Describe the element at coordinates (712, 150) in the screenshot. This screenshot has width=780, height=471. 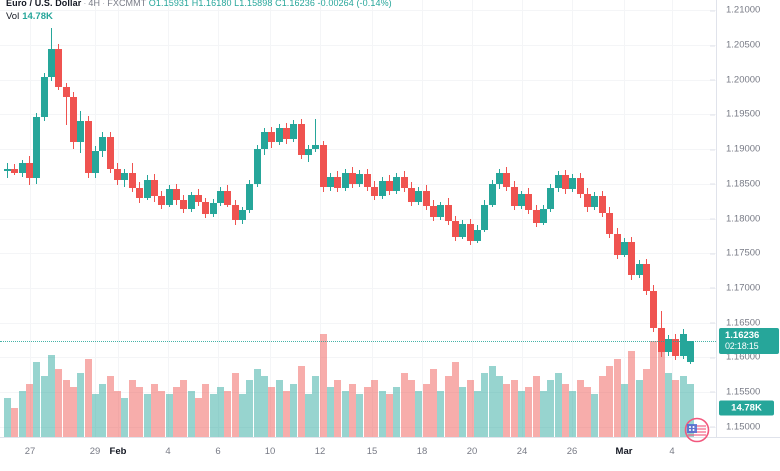
I see `price-tick-mark` at that location.